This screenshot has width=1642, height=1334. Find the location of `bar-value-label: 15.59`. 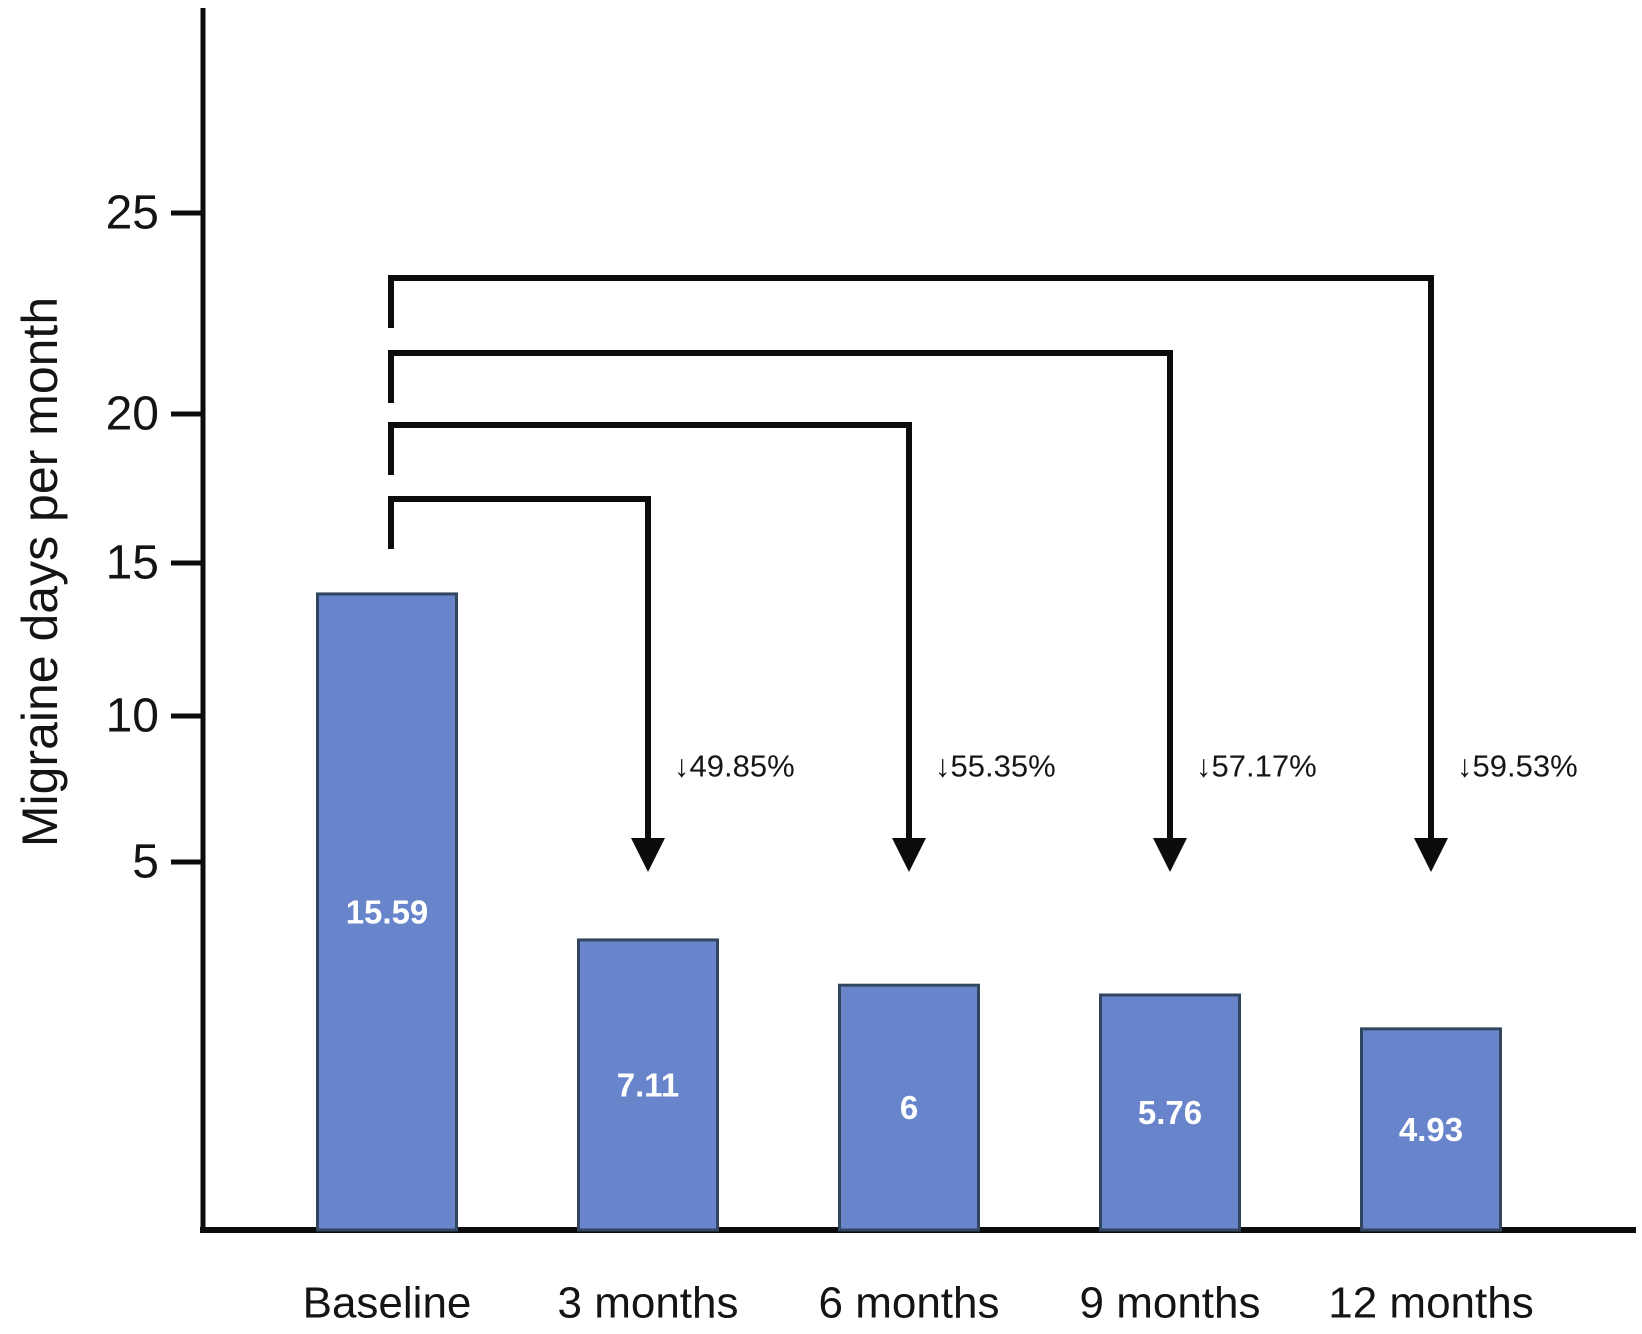

bar-value-label: 15.59 is located at coordinates (387, 911).